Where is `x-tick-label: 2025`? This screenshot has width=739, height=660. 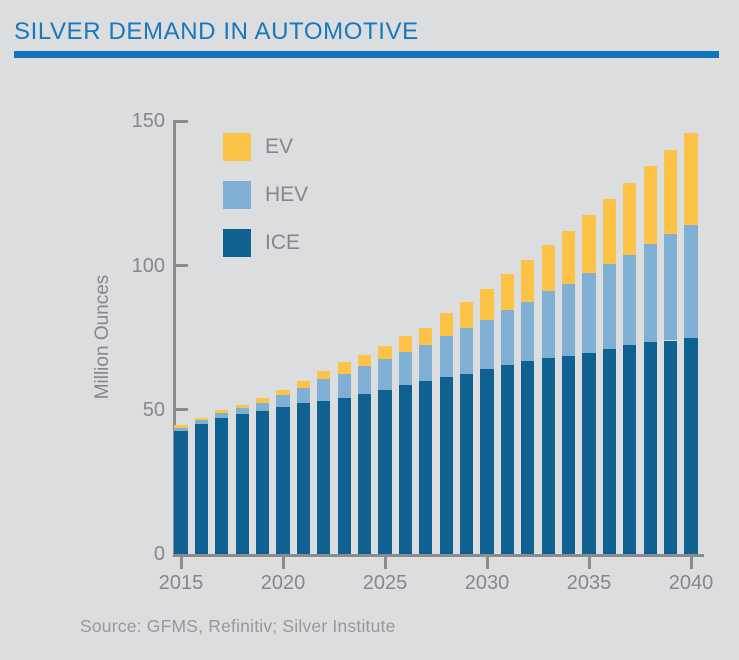 x-tick-label: 2025 is located at coordinates (385, 583).